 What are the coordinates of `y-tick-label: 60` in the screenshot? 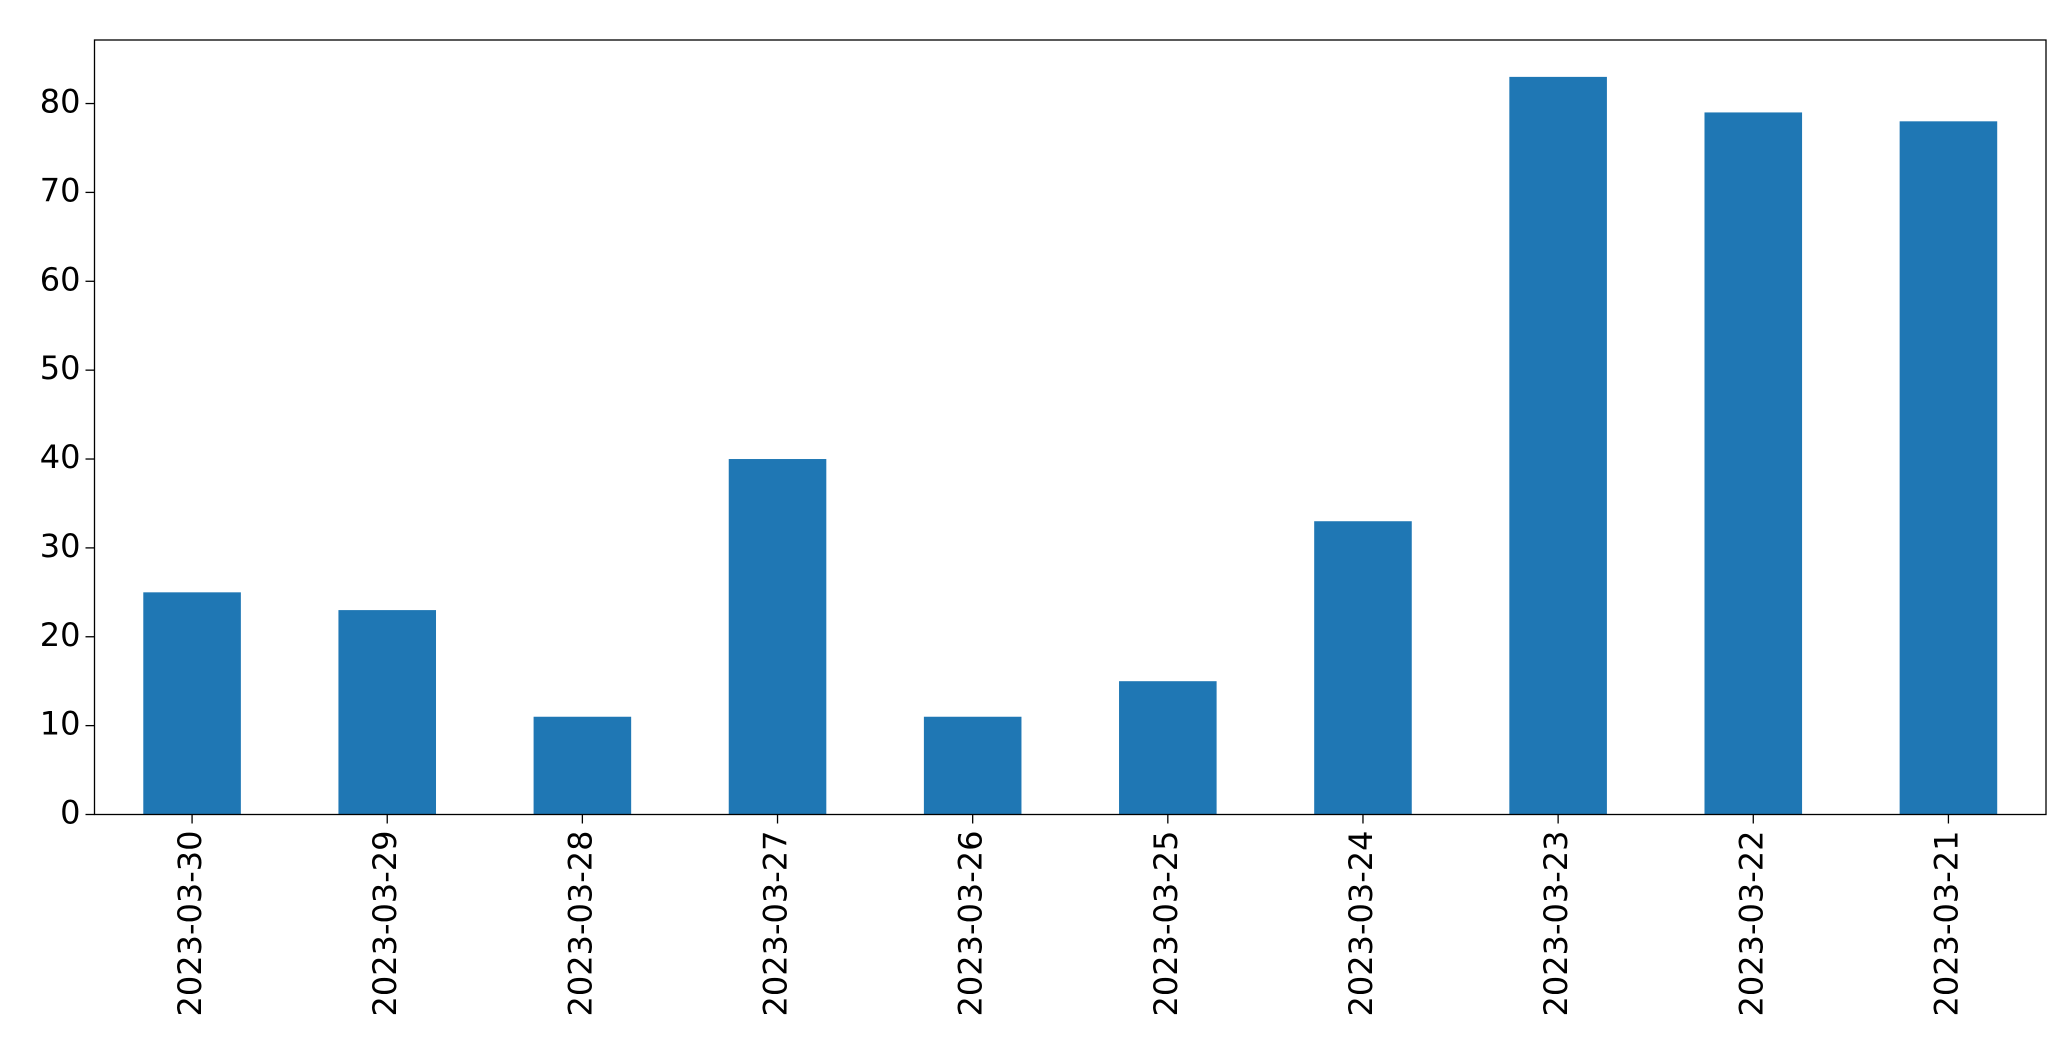 It's located at (60, 279).